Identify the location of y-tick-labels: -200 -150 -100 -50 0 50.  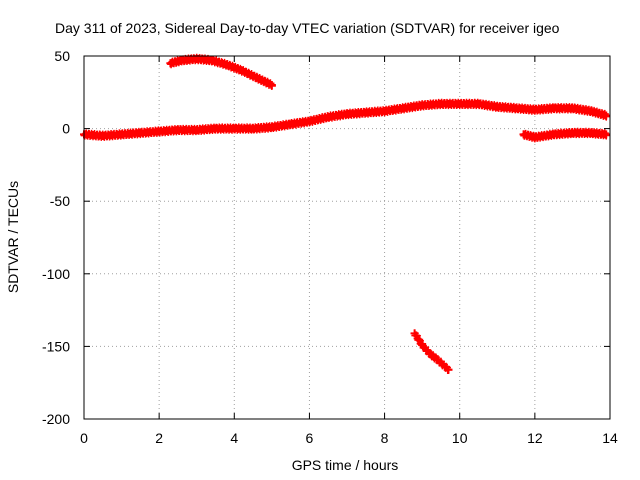
(56, 237).